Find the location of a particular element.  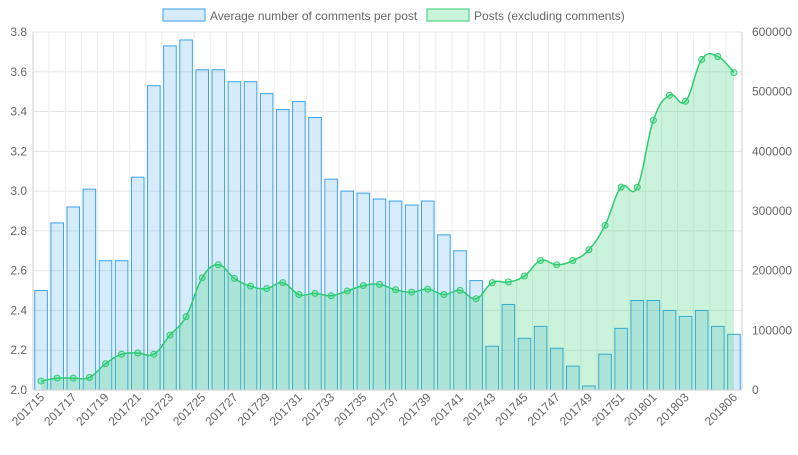

y-left-tick-label: 3.8 is located at coordinates (18, 32).